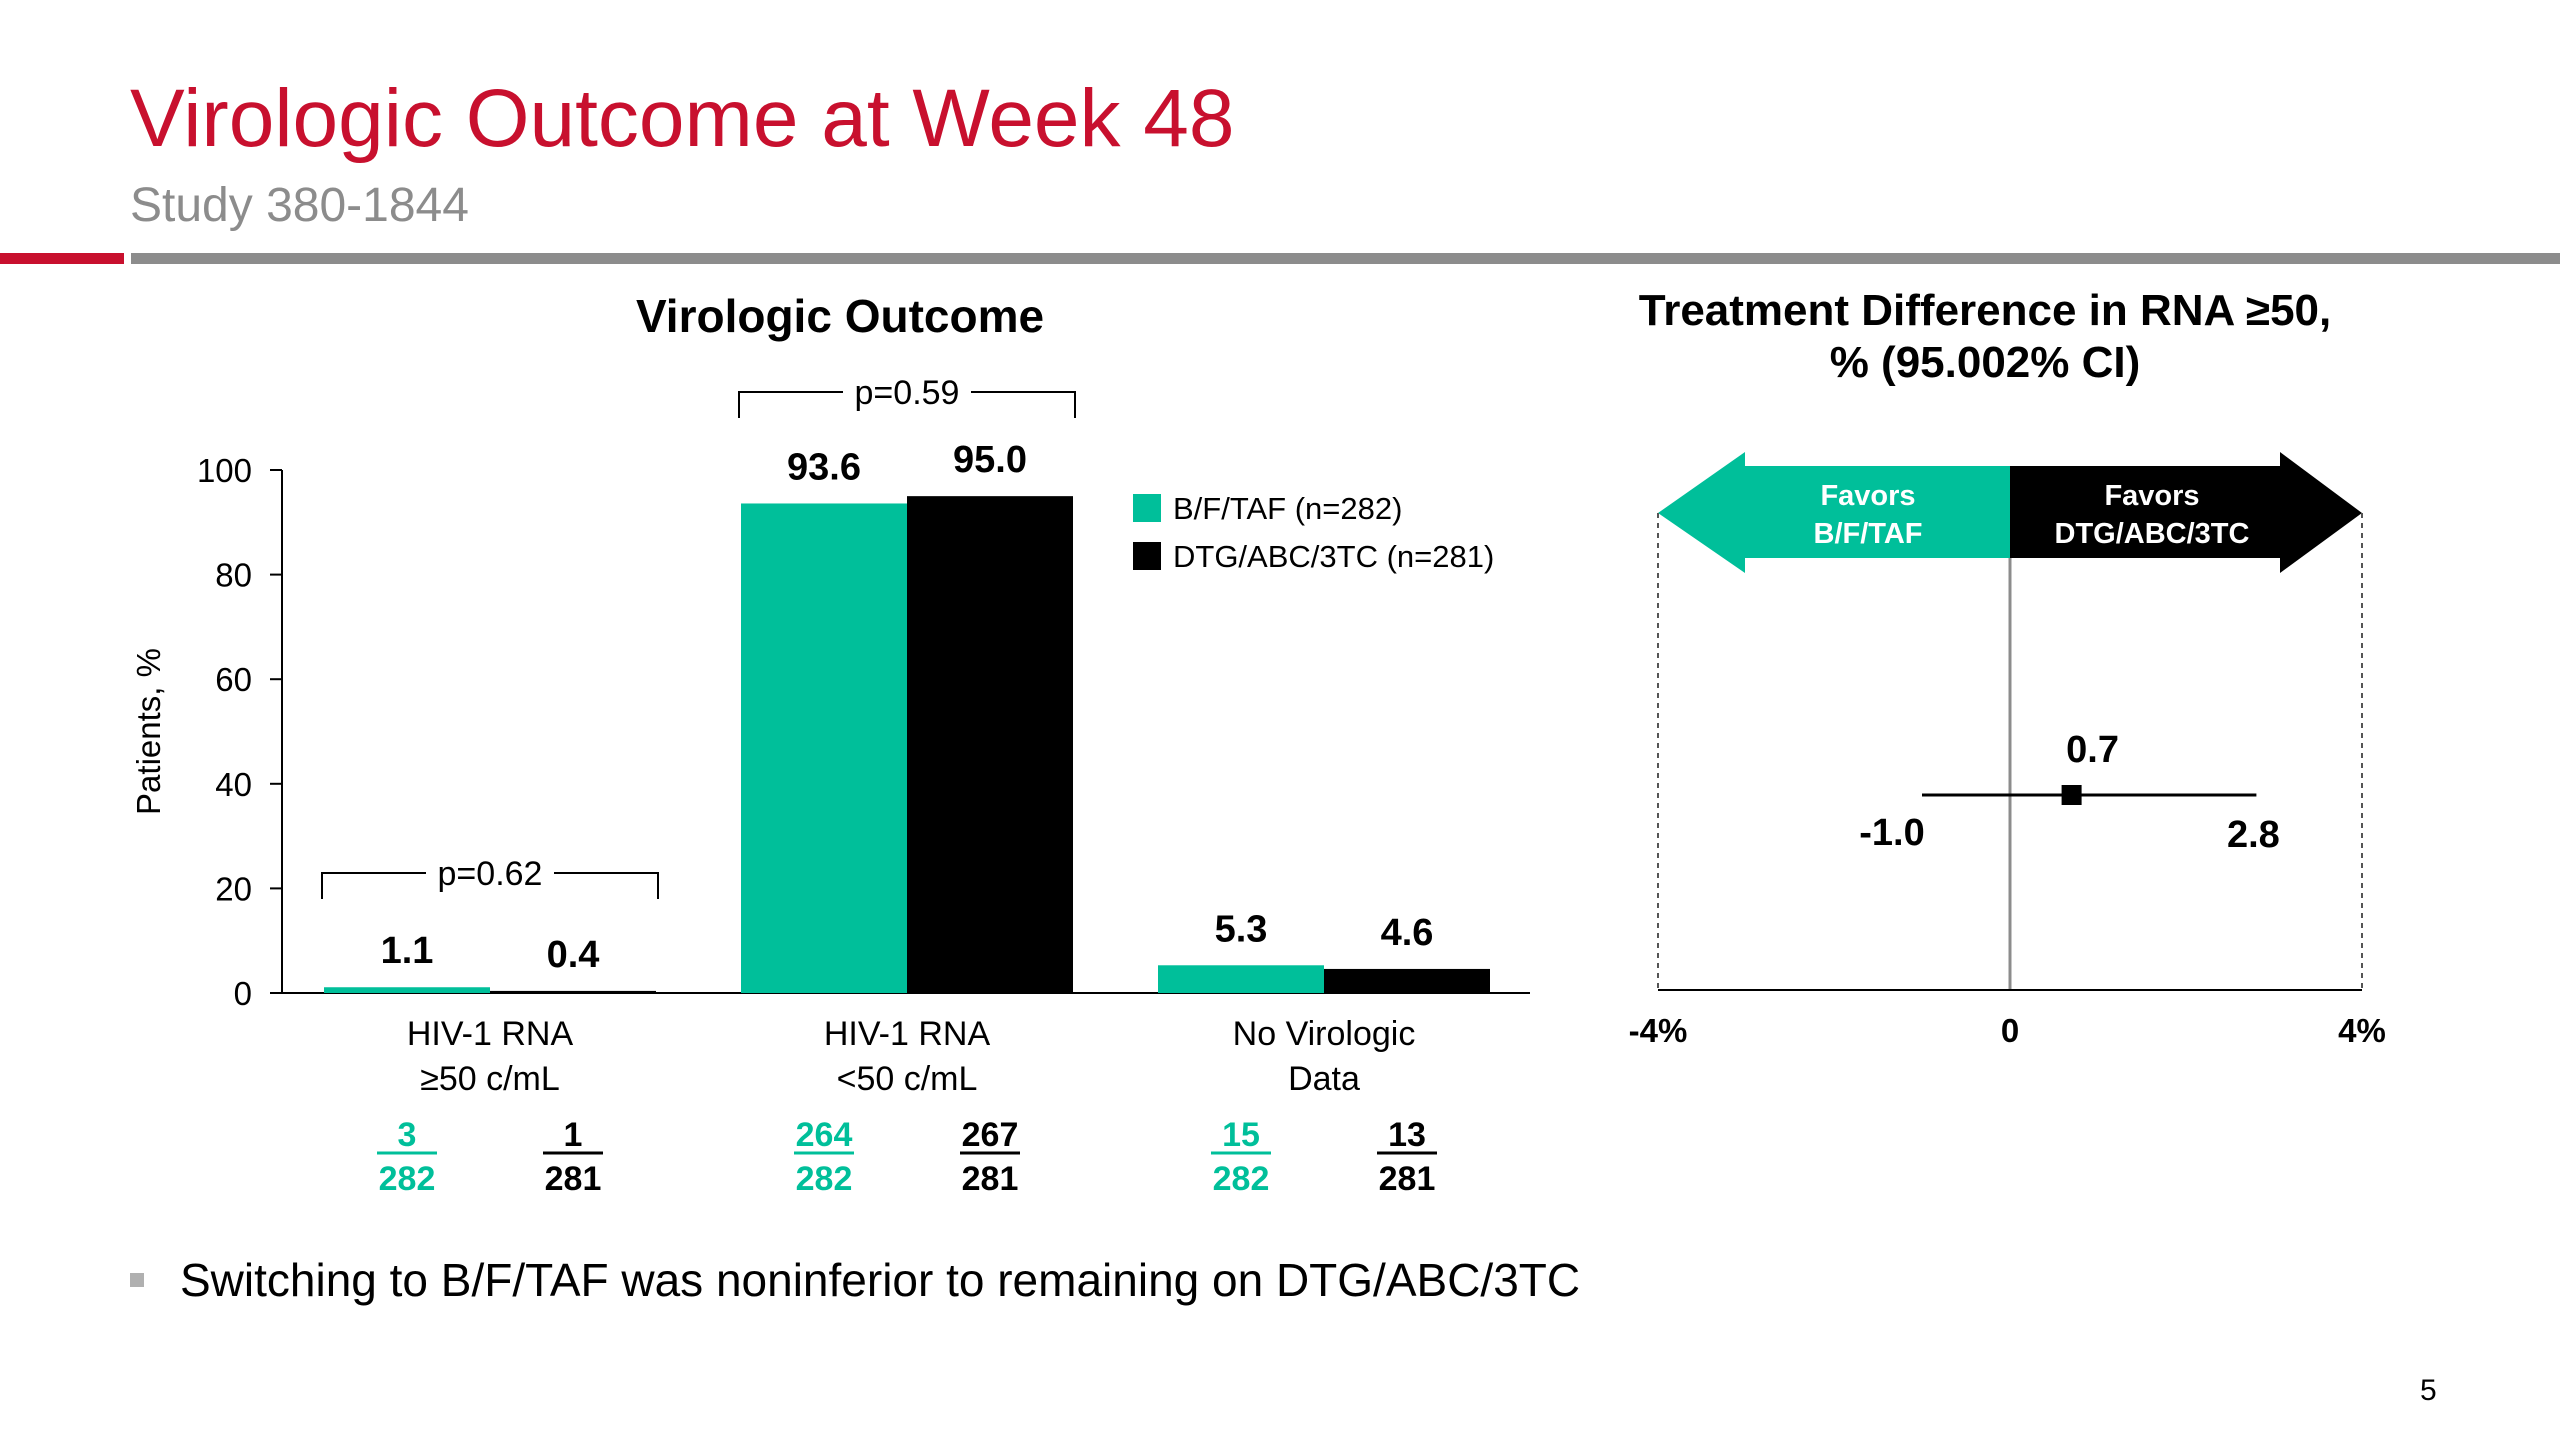  What do you see at coordinates (682, 118) in the screenshot?
I see `slide-title: Virologic Outcome at Week 48` at bounding box center [682, 118].